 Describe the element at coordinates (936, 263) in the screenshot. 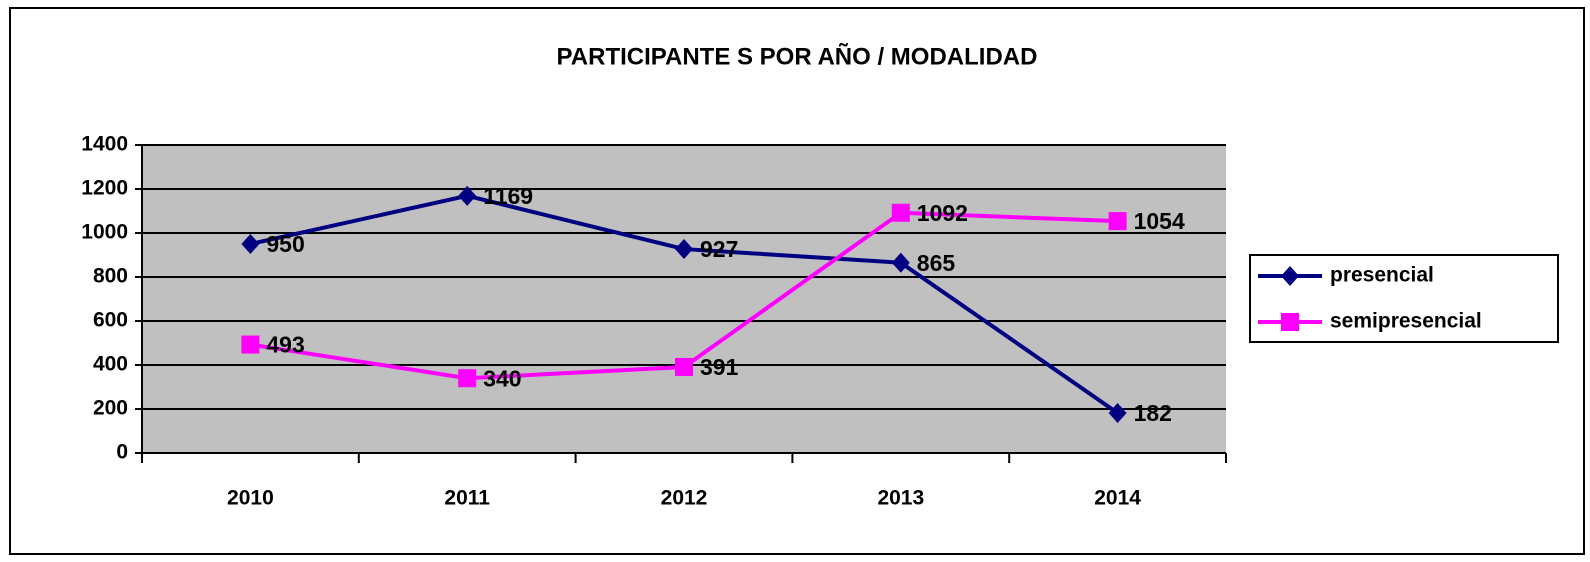

I see `data-label: 865` at that location.